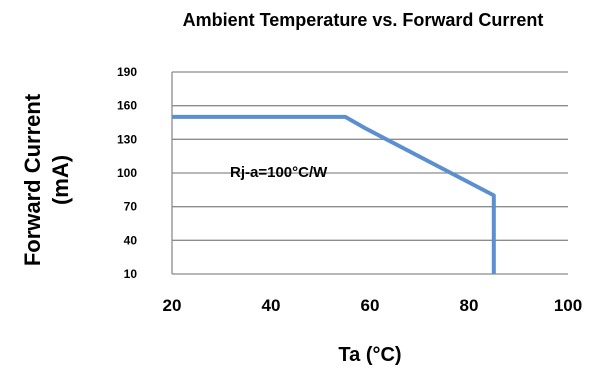 Image resolution: width=613 pixels, height=375 pixels. I want to click on y-tick-label-100: 100, so click(127, 173).